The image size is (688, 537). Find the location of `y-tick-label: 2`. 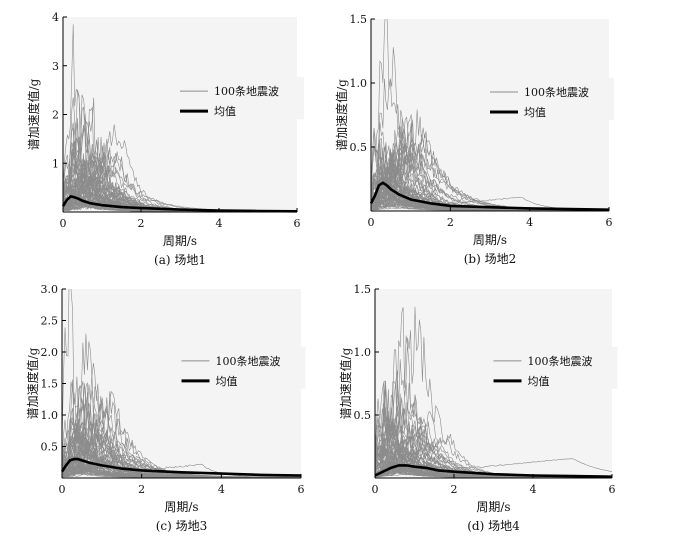

y-tick-label: 2 is located at coordinates (55, 115).